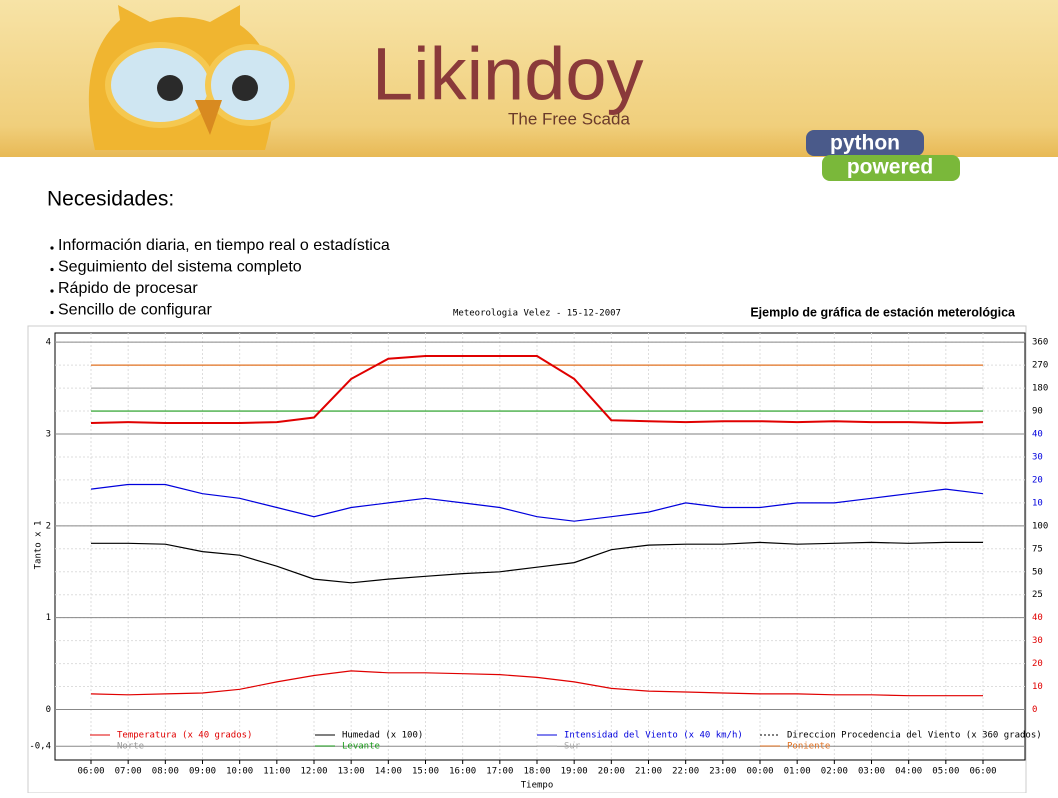 This screenshot has height=798, width=1058. What do you see at coordinates (276, 772) in the screenshot?
I see `x-tick-label: 11:00` at bounding box center [276, 772].